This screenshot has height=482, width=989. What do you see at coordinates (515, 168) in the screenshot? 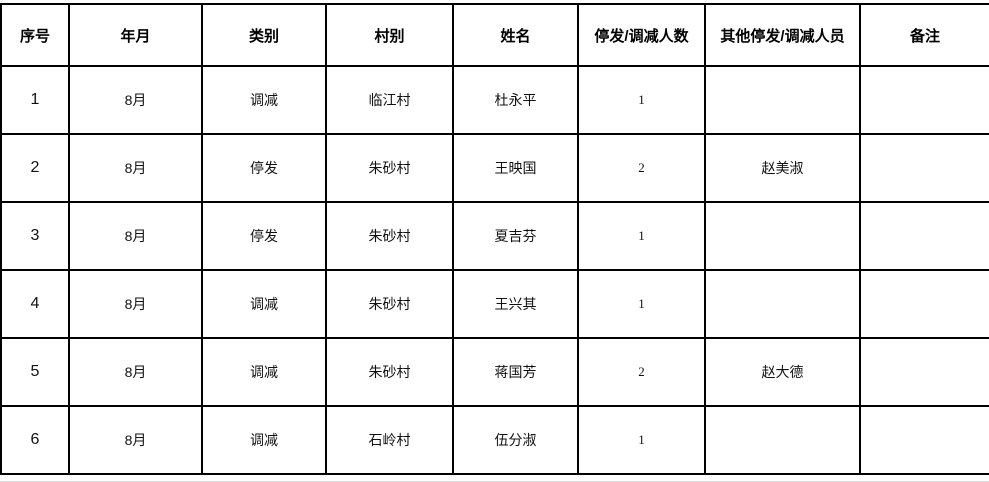
I see `cell-name: 王映国` at bounding box center [515, 168].